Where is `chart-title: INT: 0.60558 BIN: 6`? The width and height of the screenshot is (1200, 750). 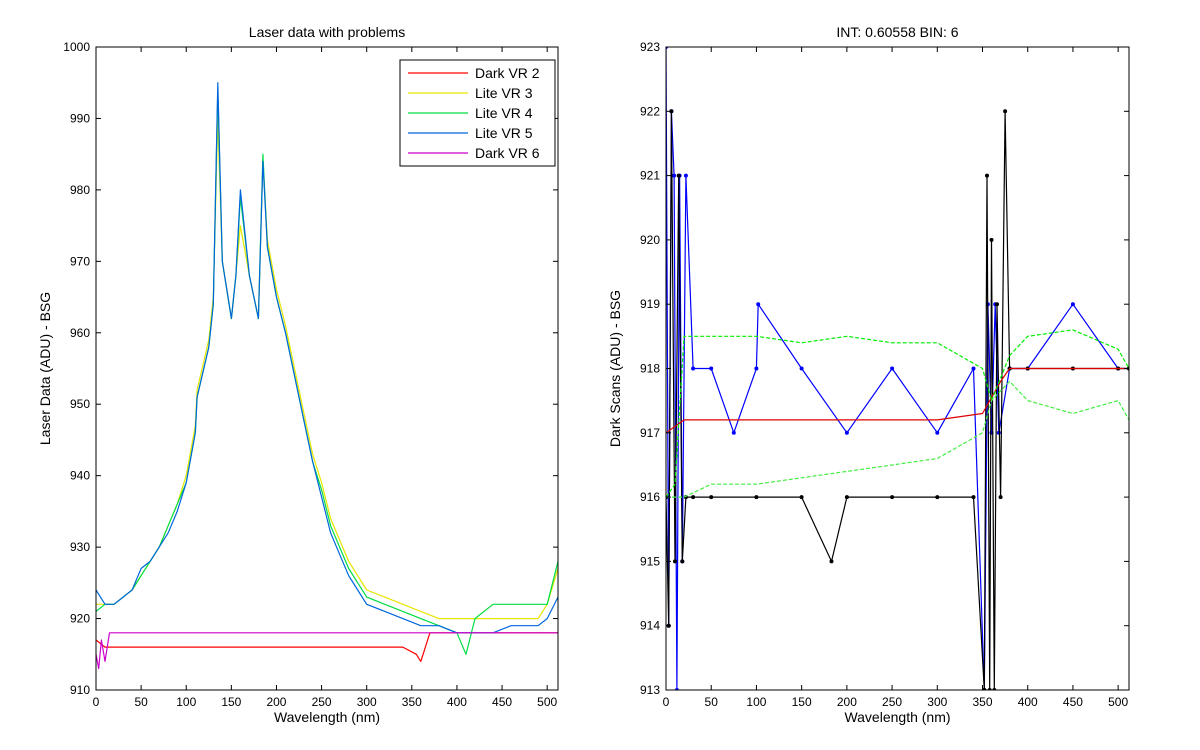
chart-title: INT: 0.60558 BIN: 6 is located at coordinates (897, 32).